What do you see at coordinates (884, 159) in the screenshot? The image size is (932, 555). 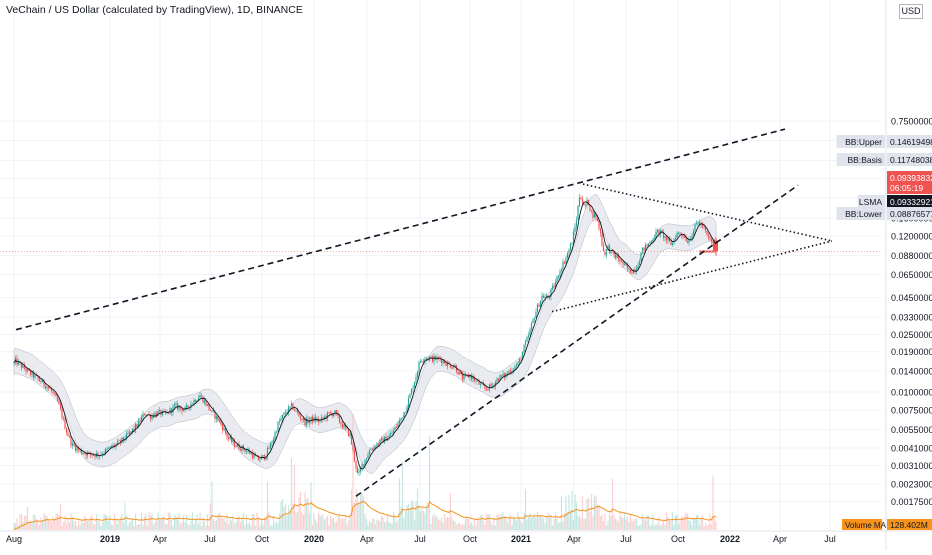 I see `bb-basis-label: BB:Basis 0.11748038` at bounding box center [884, 159].